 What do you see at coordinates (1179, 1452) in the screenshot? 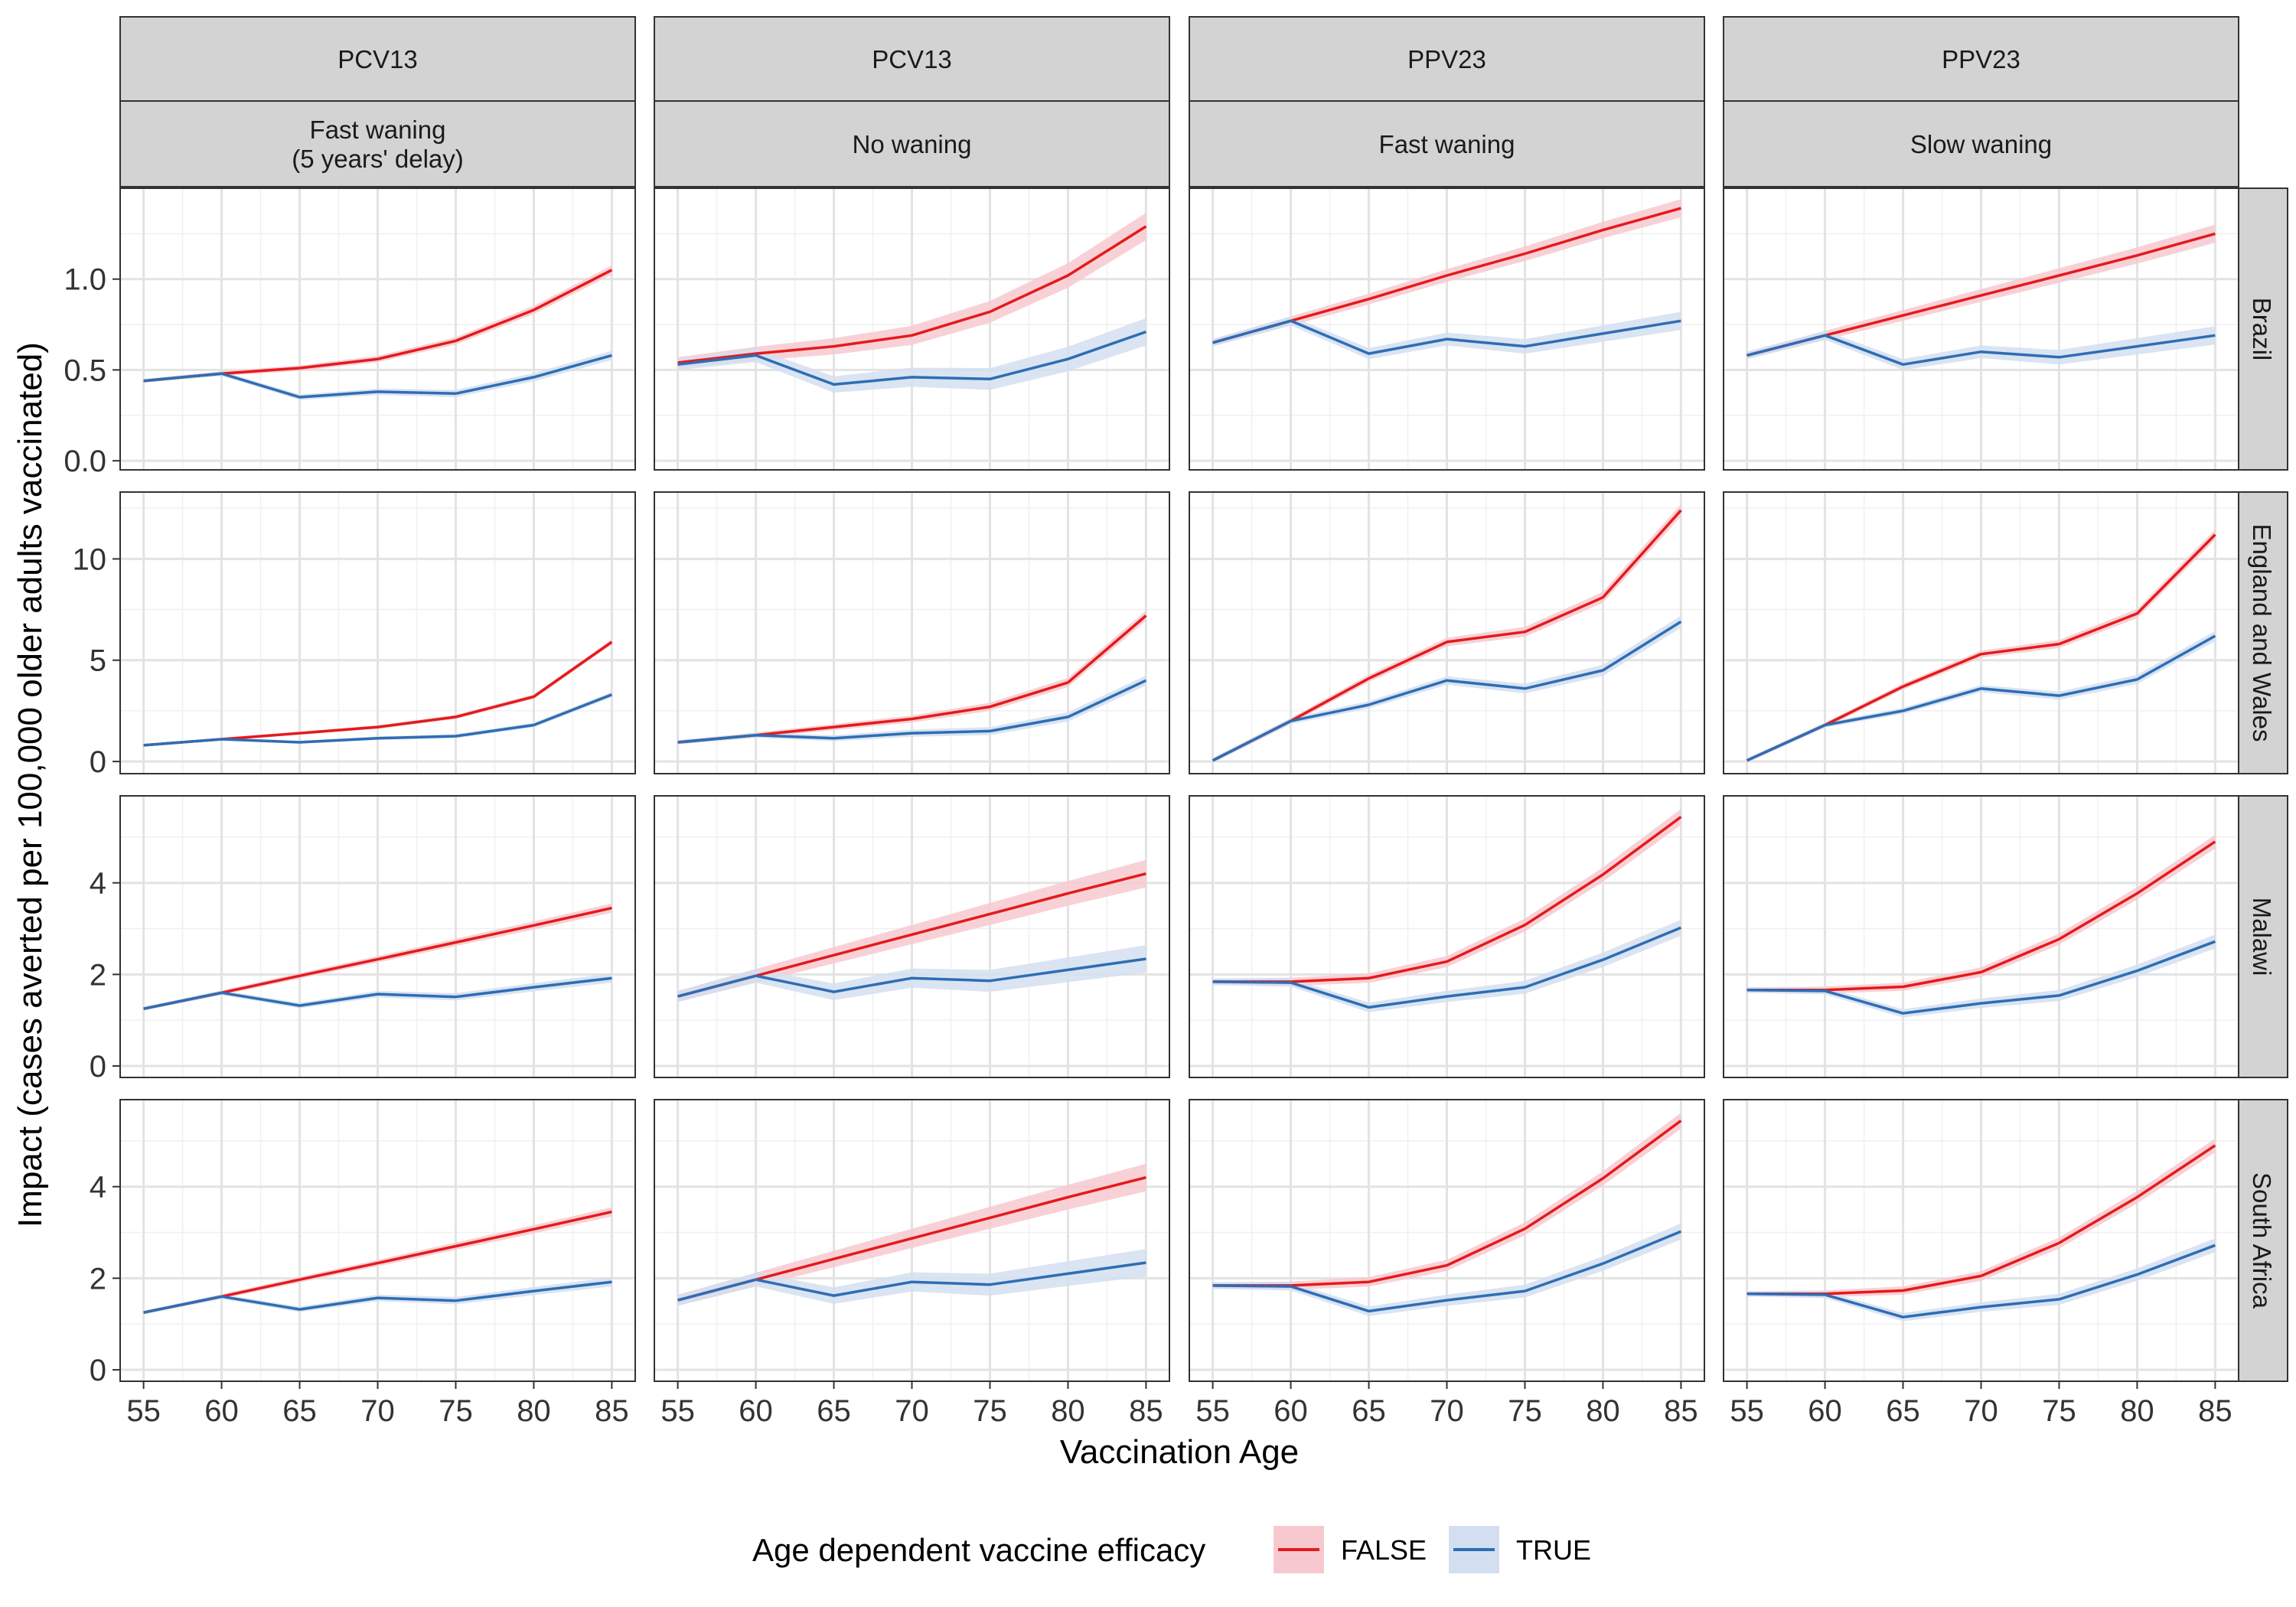
I see `x-axis-title: Vaccination Age` at bounding box center [1179, 1452].